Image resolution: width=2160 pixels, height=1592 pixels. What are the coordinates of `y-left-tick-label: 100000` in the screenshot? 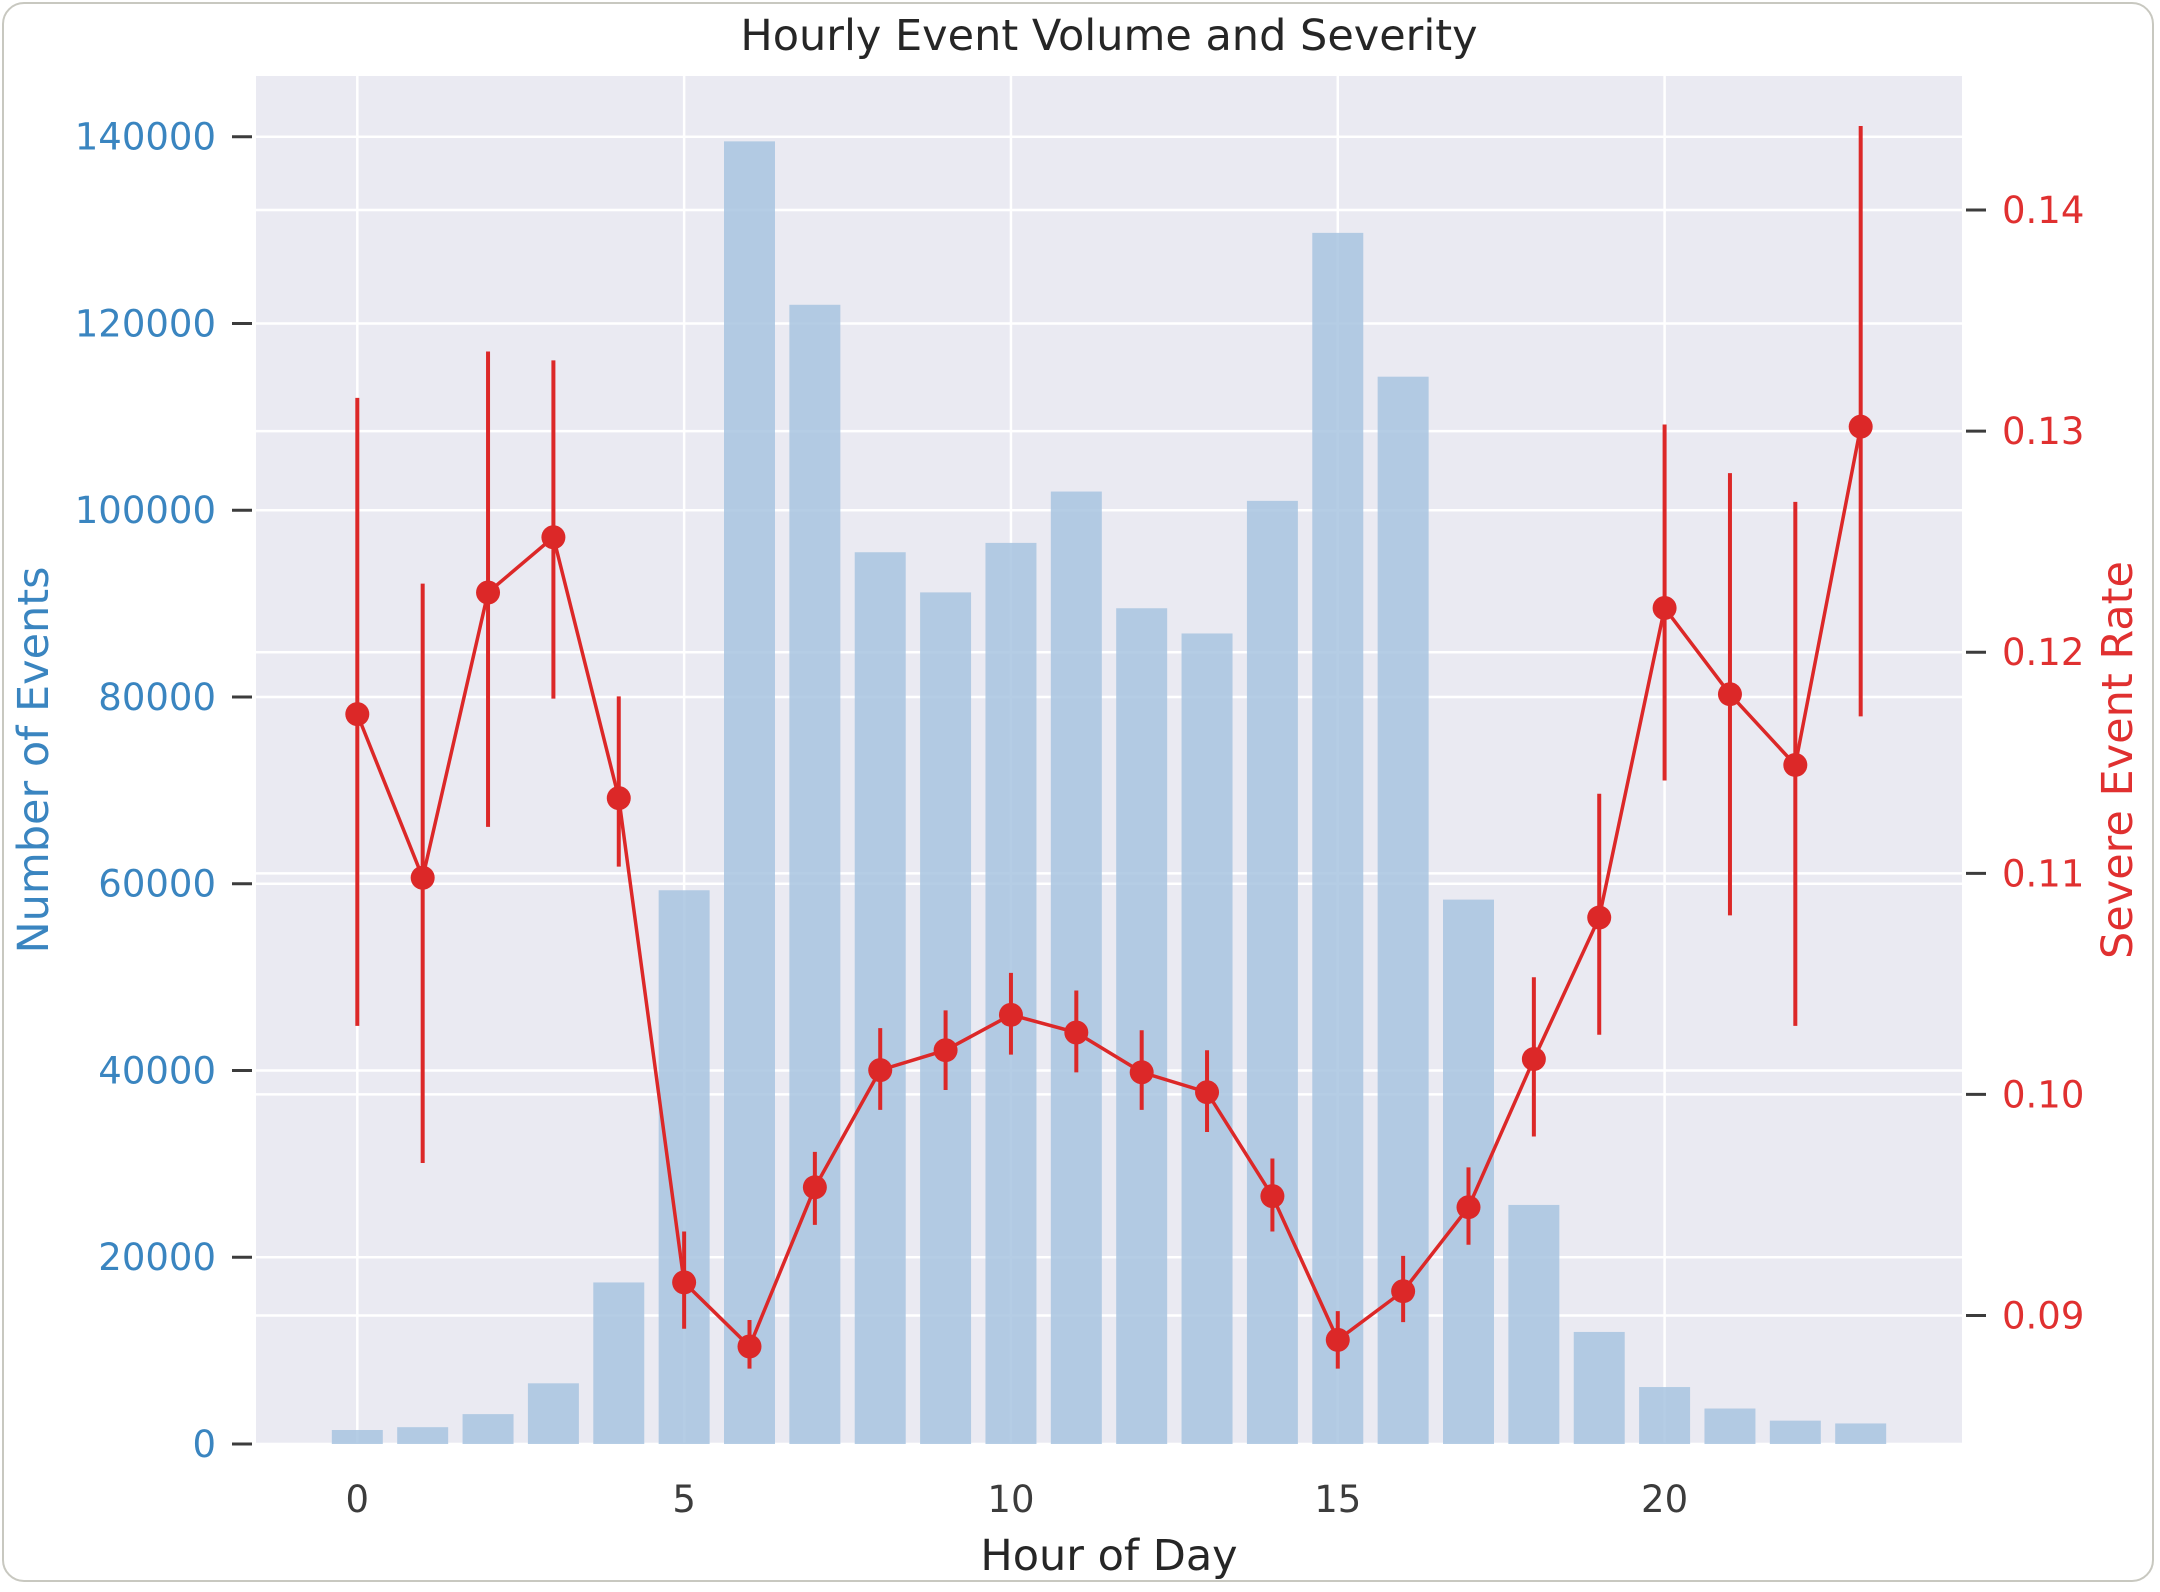 It's located at (145, 510).